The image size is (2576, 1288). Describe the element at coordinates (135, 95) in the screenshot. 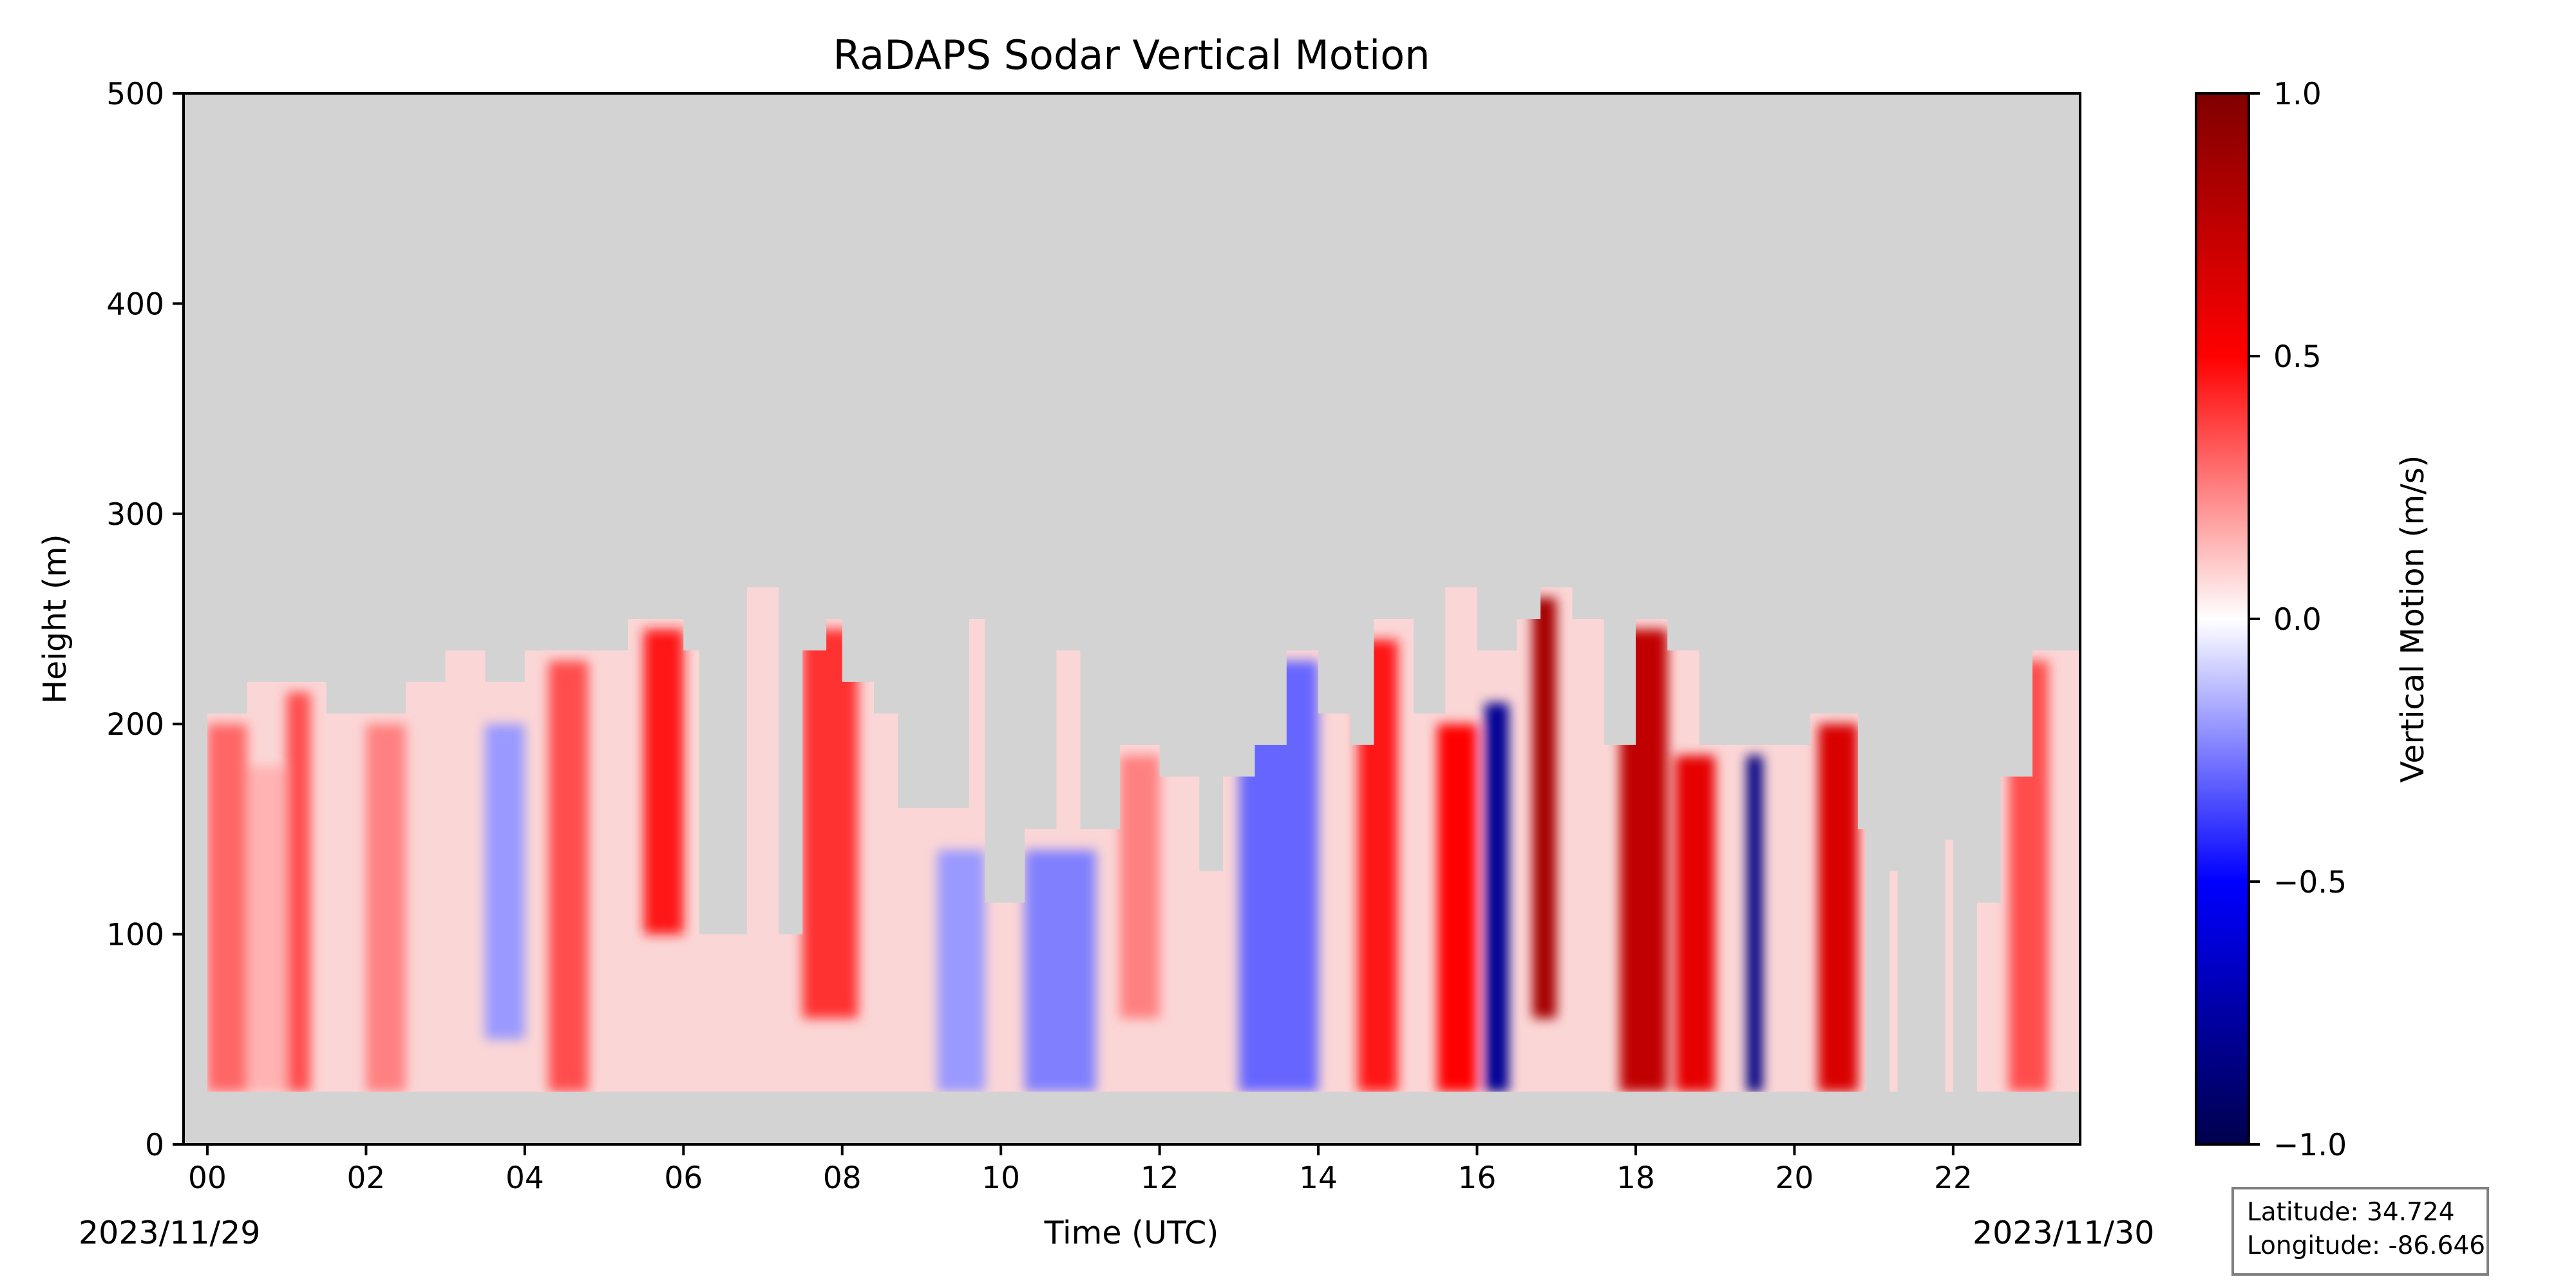

I see `y-tick-label: 500` at that location.